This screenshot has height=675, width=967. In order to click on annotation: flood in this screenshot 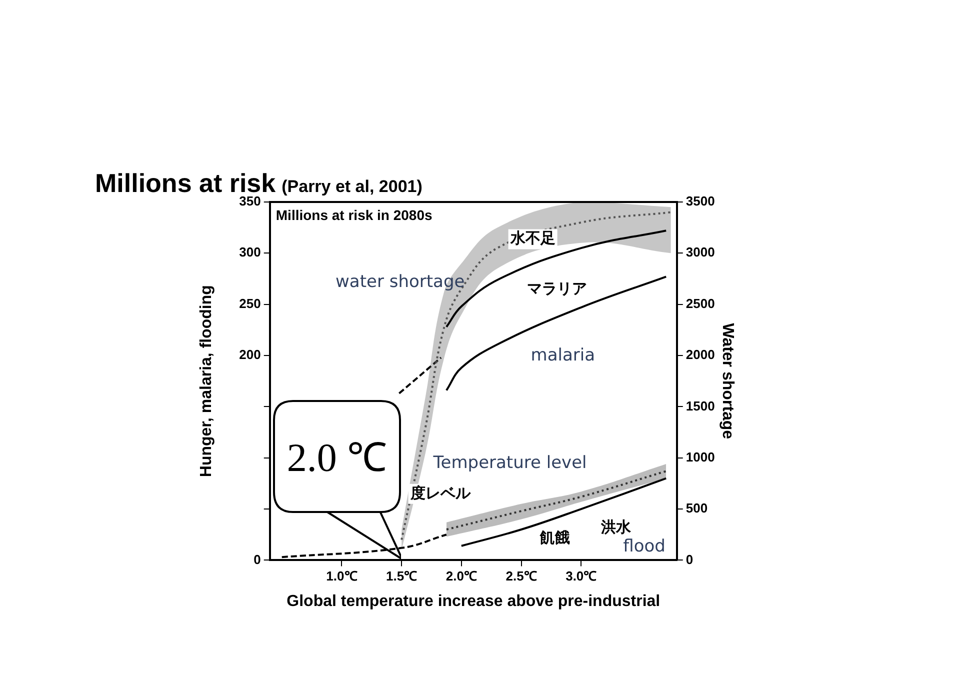, I will do `click(644, 546)`.